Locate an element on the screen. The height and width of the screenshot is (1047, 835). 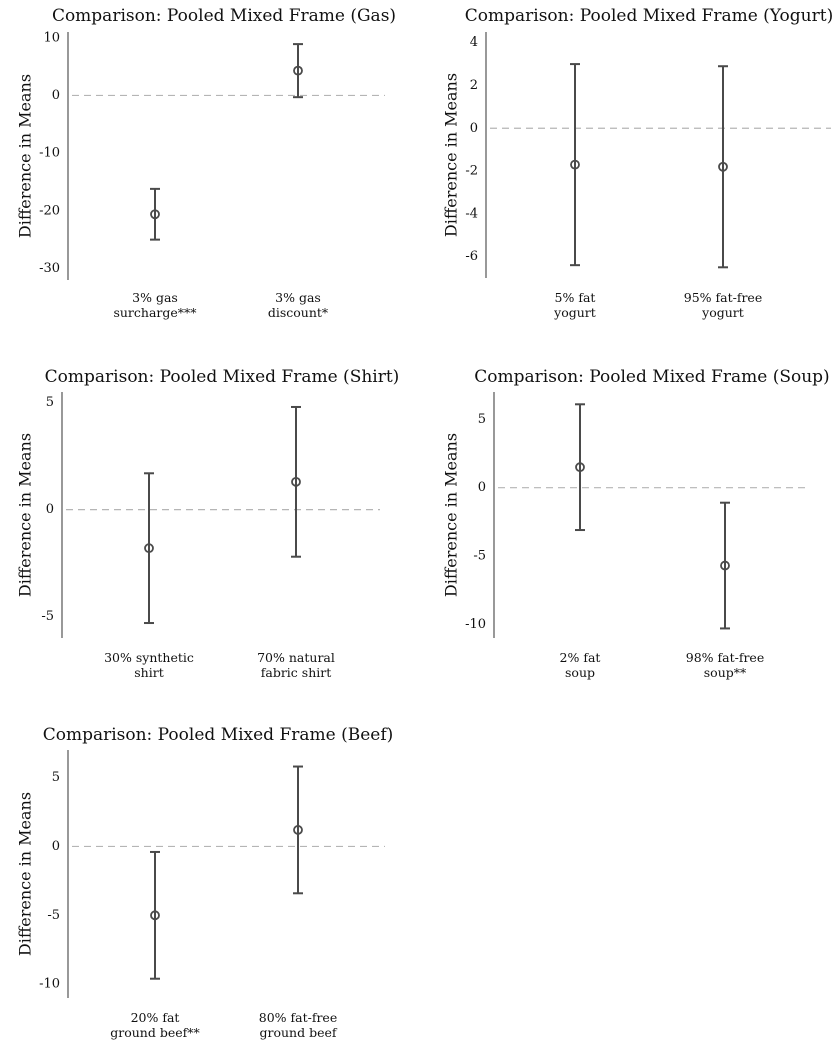
y-tick-label: -30 is located at coordinates (49, 268).